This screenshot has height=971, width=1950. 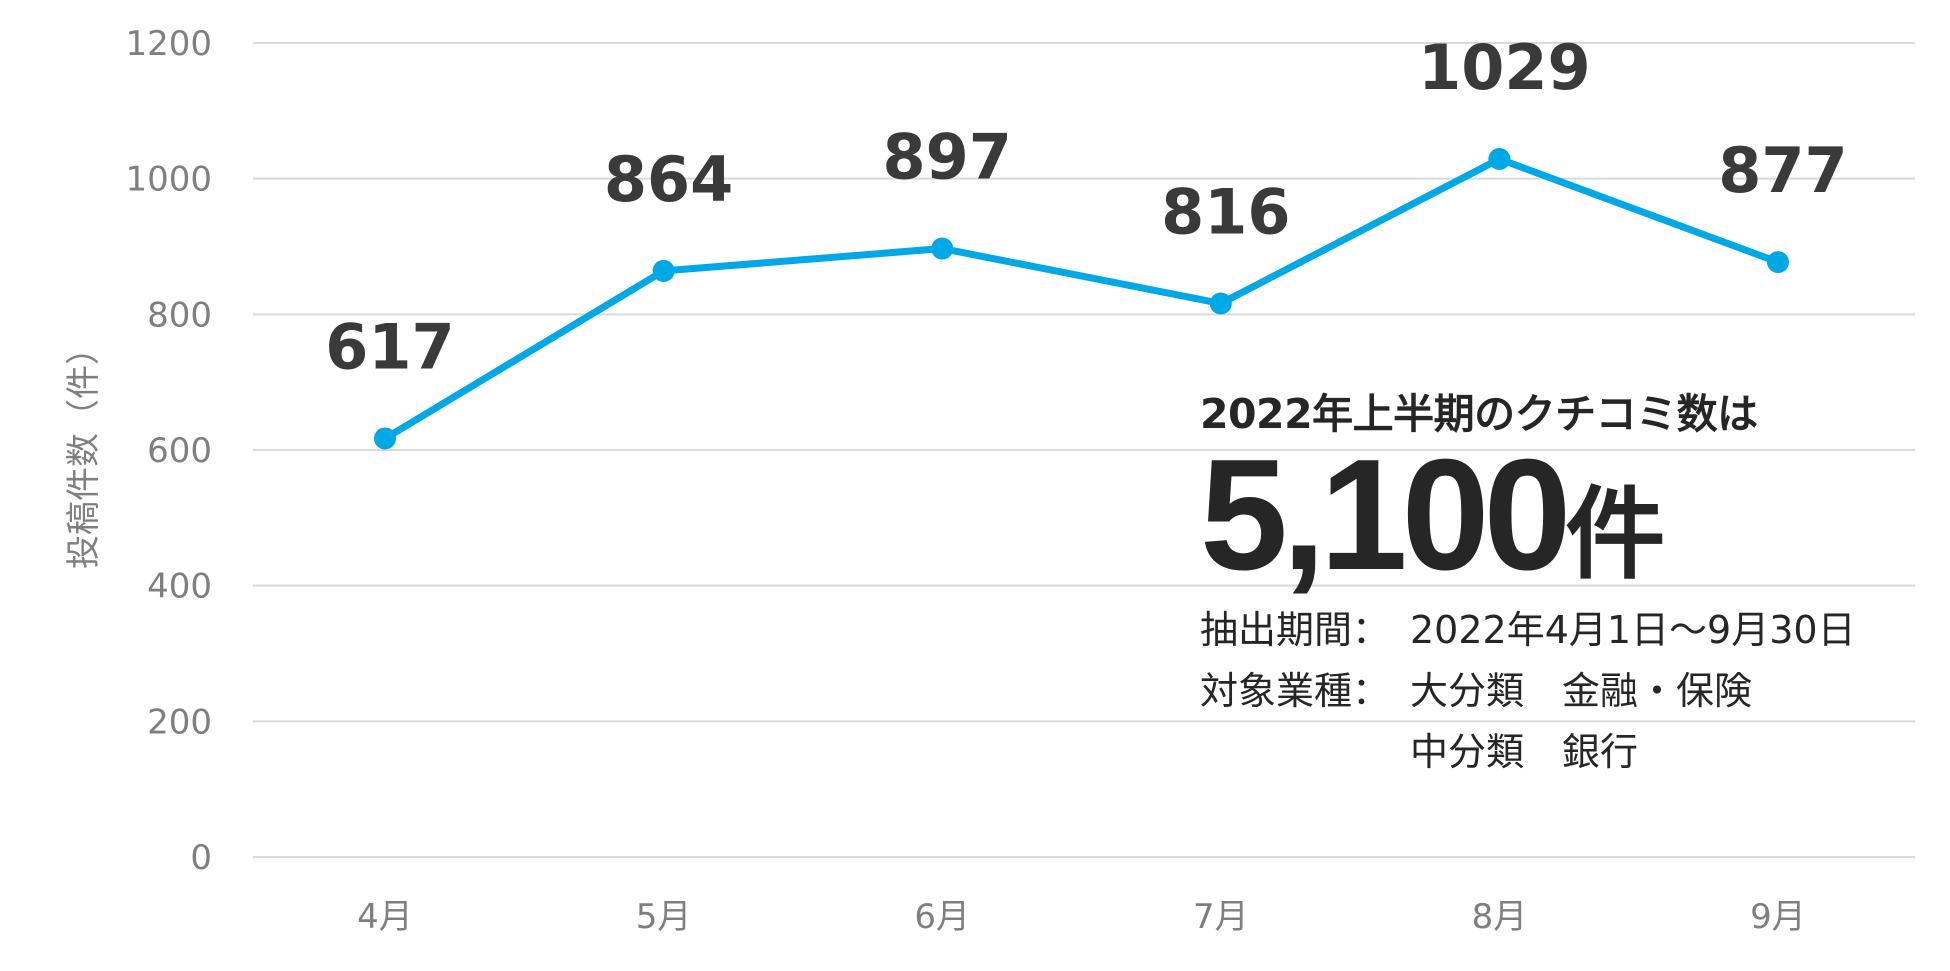 What do you see at coordinates (1221, 917) in the screenshot?
I see `x-tick-label: 7月` at bounding box center [1221, 917].